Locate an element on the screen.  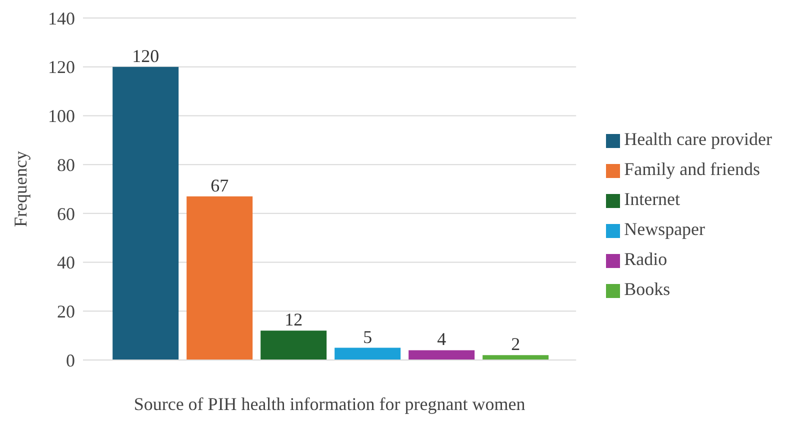
y-tick-label: 100 is located at coordinates (61, 116).